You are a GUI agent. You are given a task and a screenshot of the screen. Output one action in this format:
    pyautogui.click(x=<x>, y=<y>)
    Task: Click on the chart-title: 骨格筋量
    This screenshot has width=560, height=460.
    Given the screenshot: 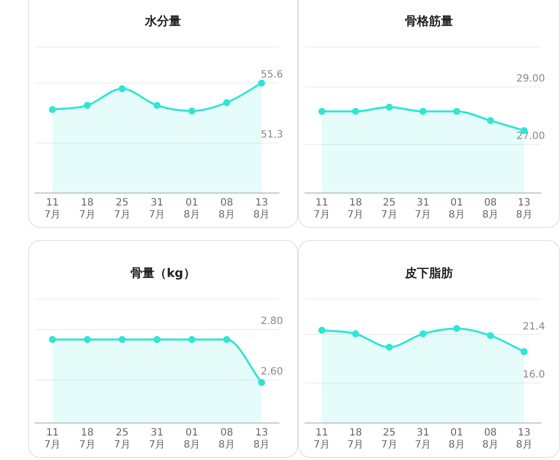 What is the action you would take?
    pyautogui.click(x=429, y=21)
    